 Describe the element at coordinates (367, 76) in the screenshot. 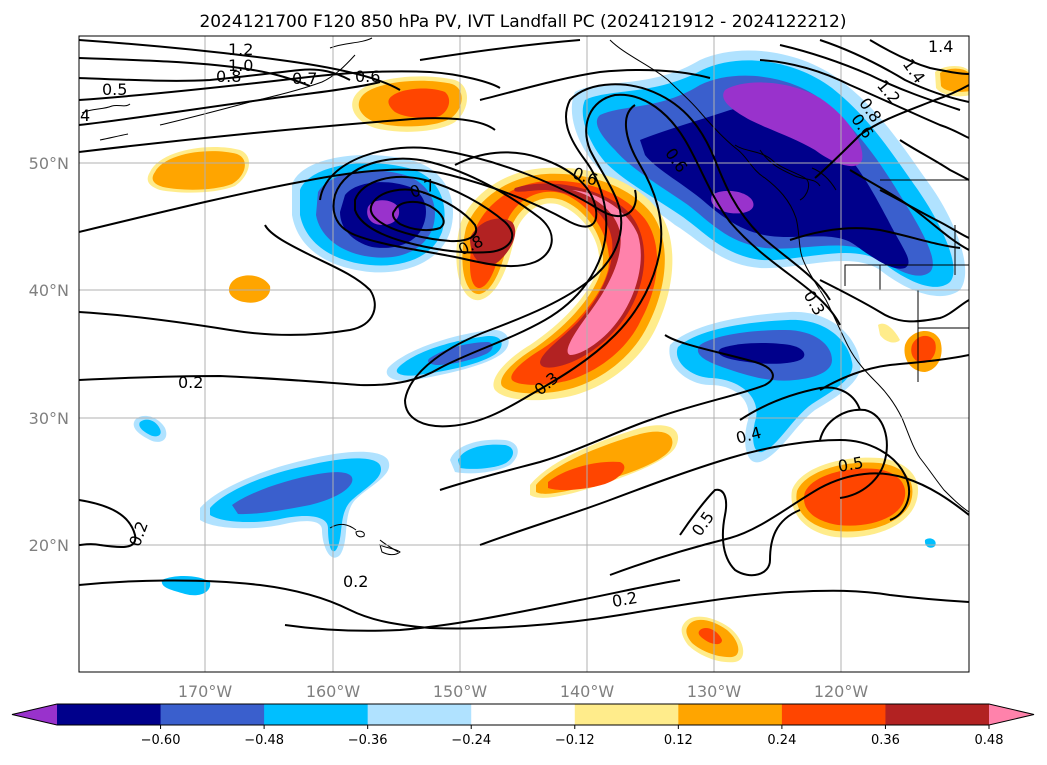

I see `contour-label: 0.6` at that location.